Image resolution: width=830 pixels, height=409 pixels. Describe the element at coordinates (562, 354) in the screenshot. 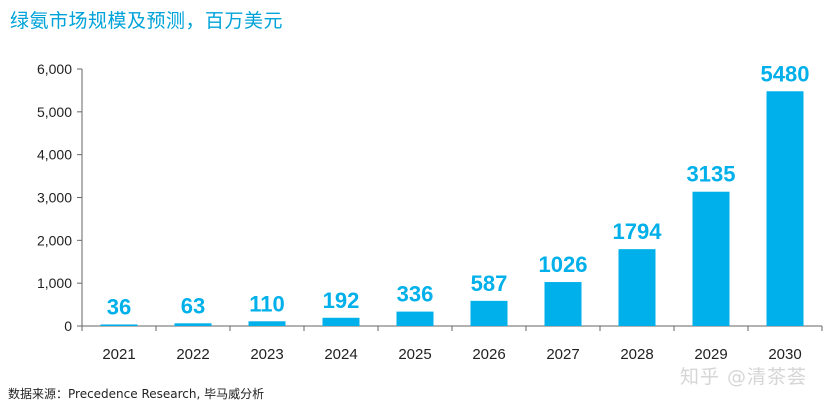

I see `x-tick-label: 2027` at that location.